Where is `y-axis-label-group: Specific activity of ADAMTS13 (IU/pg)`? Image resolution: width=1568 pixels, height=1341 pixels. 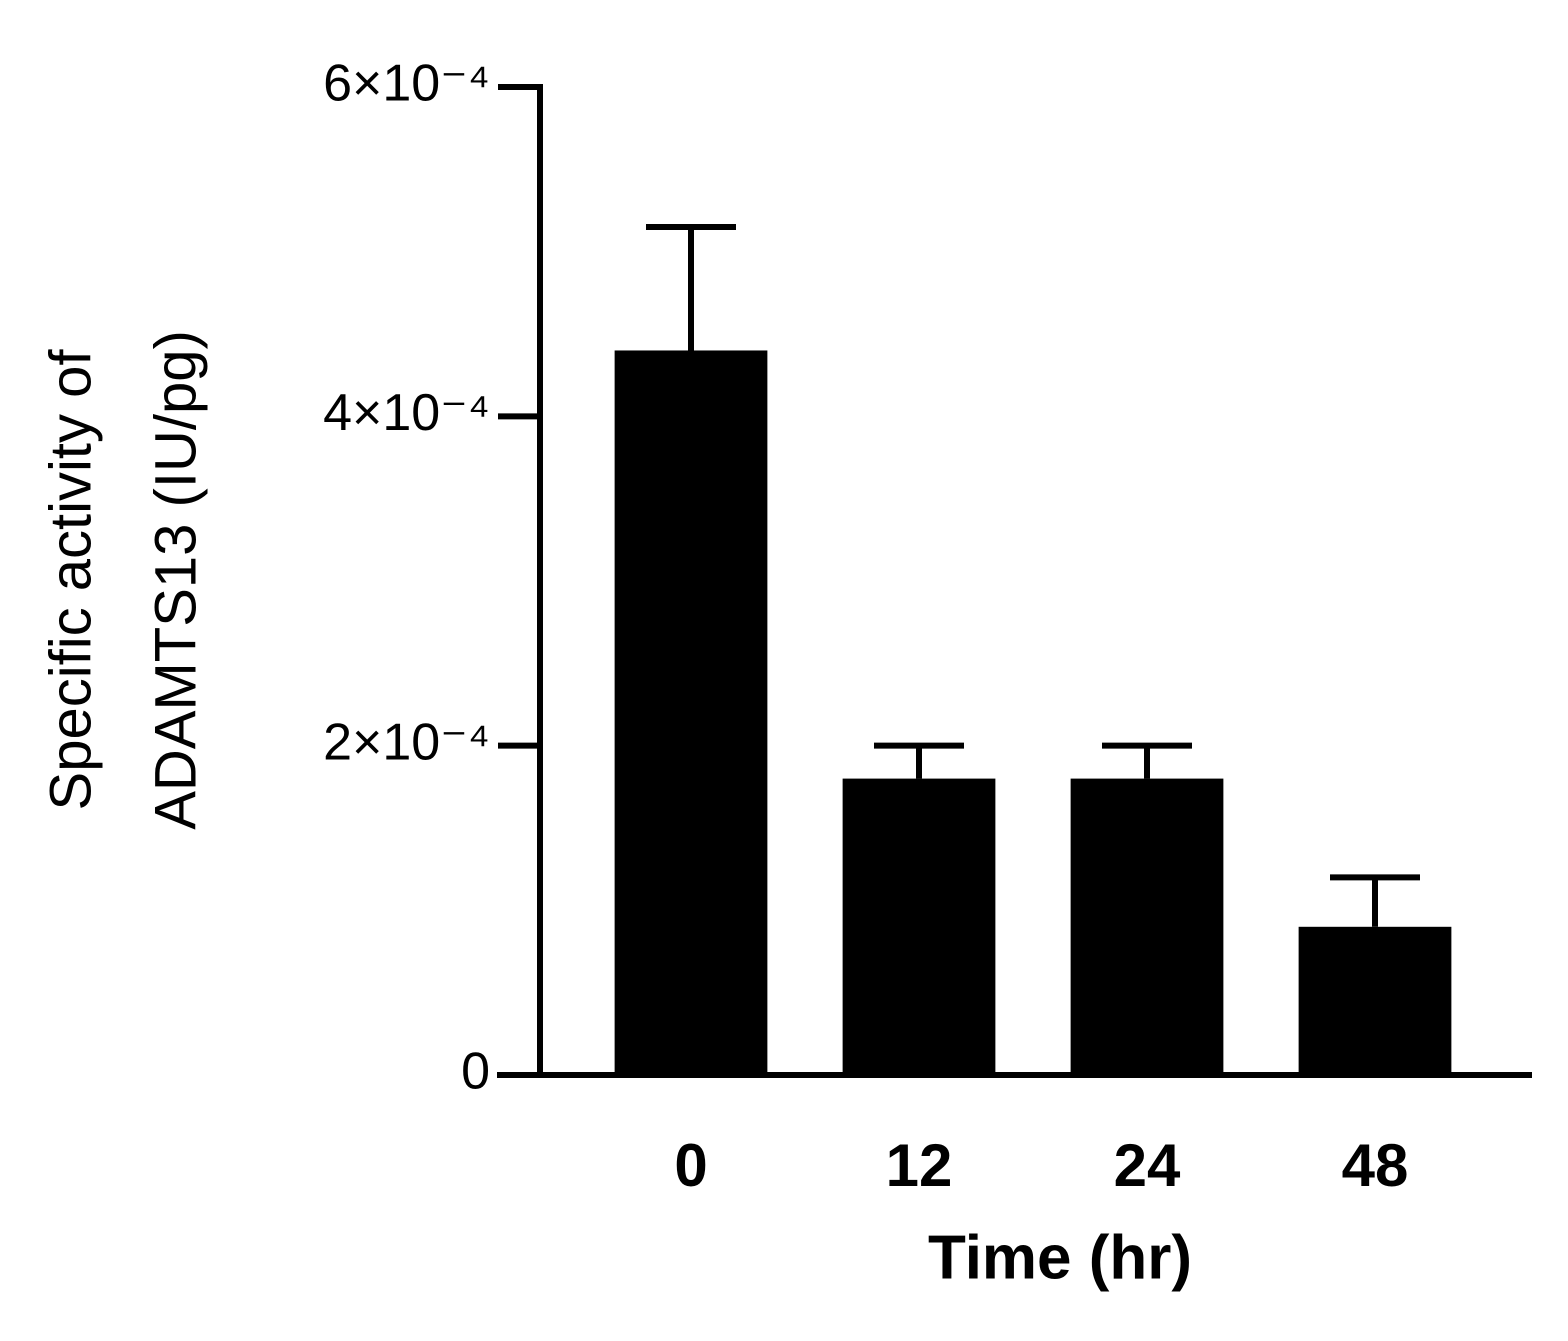 y-axis-label-group: Specific activity of ADAMTS13 (IU/pg) is located at coordinates (123, 580).